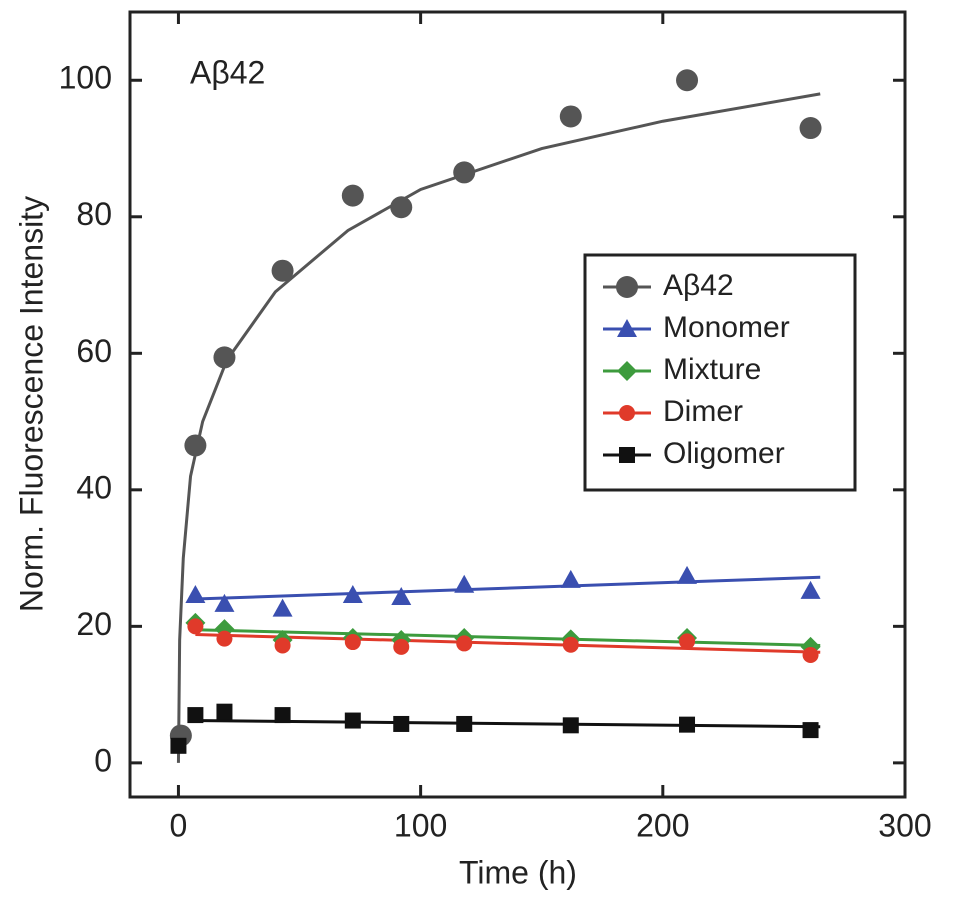 The width and height of the screenshot is (955, 900). What do you see at coordinates (518, 872) in the screenshot?
I see `x-axis-label: Time (h)` at bounding box center [518, 872].